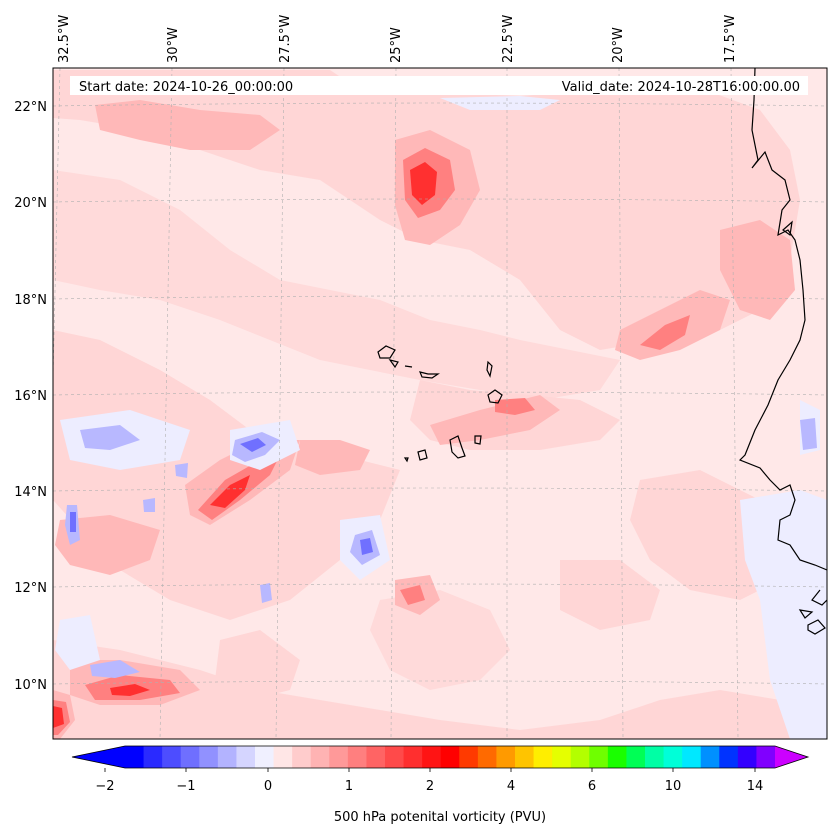  I want to click on lon-label: 22.5°W, so click(508, 39).